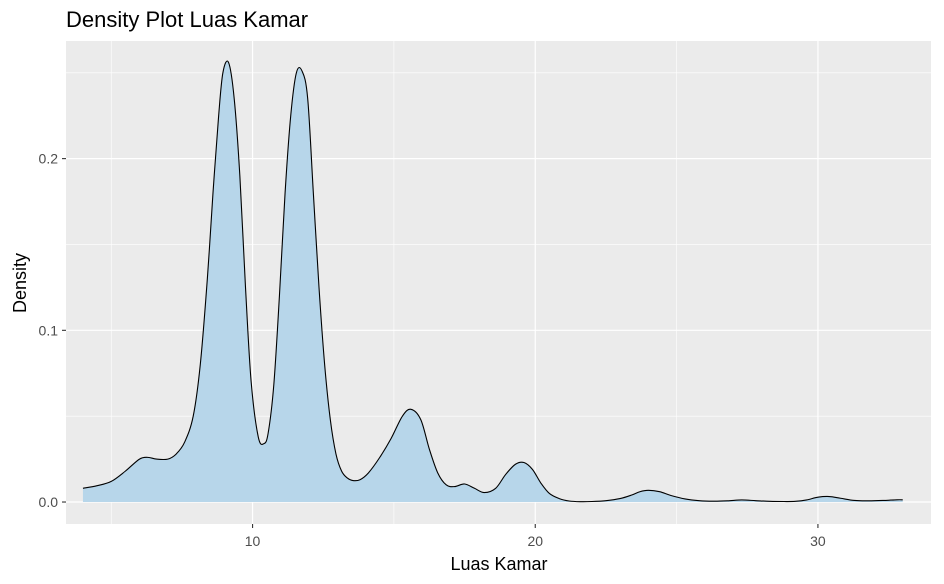 This screenshot has width=944, height=584. Describe the element at coordinates (187, 19) in the screenshot. I see `chart-title: Density Plot Luas Kamar` at that location.